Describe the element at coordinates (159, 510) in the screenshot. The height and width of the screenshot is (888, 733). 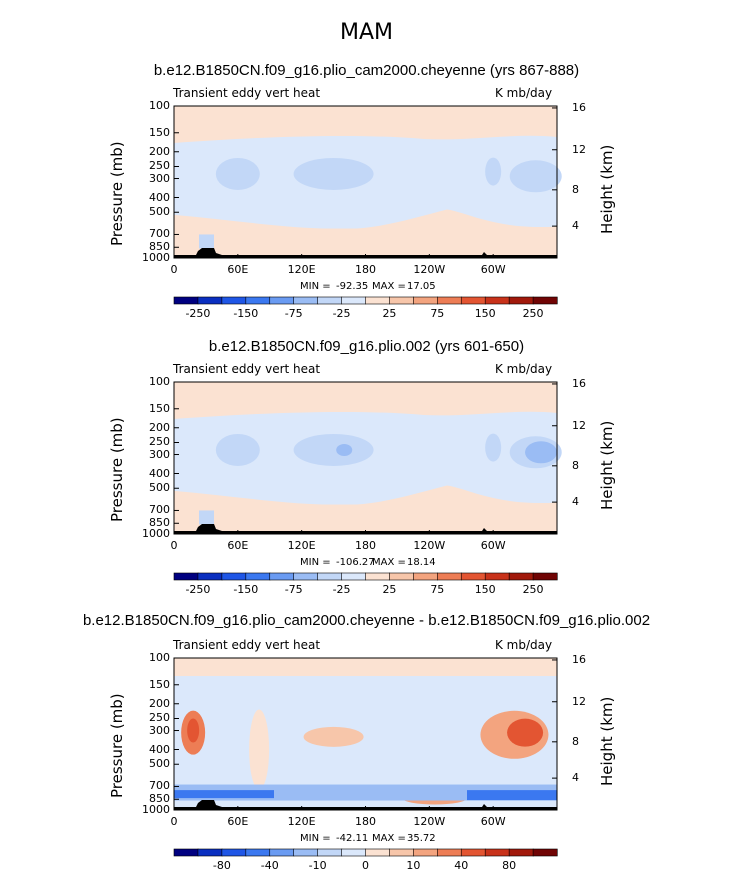
I see `y-tick-label: 700` at that location.